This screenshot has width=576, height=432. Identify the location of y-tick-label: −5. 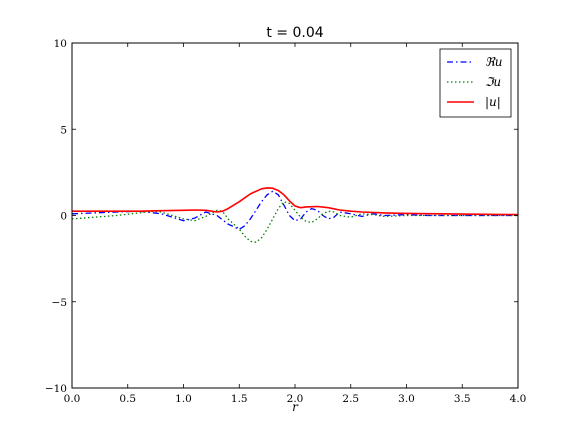
(59, 303).